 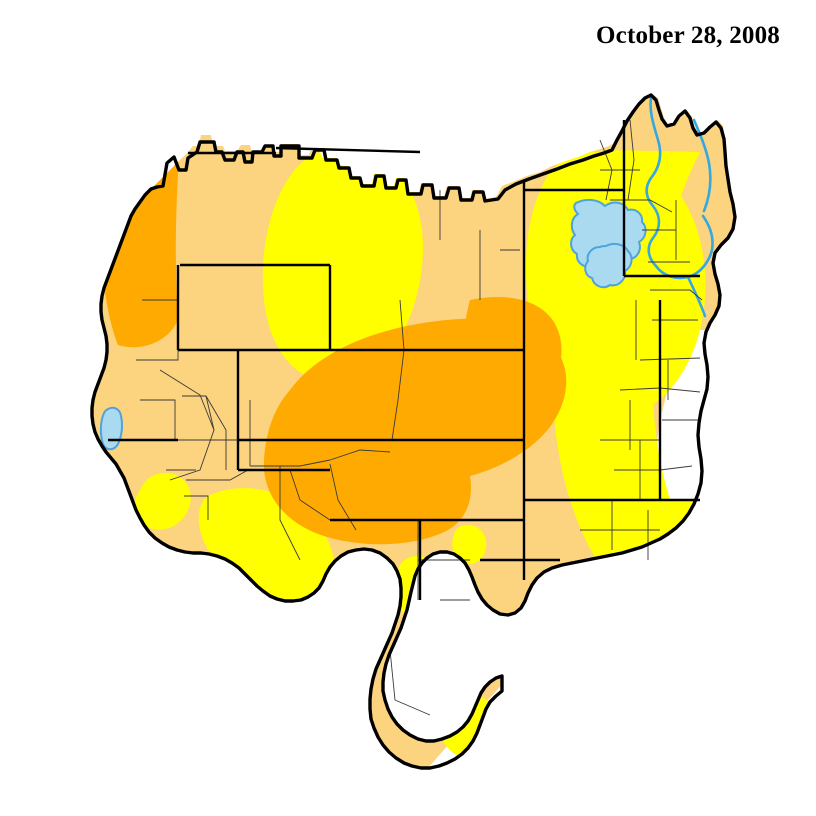 What do you see at coordinates (469, 544) in the screenshot?
I see `d0-south-lobe-c` at bounding box center [469, 544].